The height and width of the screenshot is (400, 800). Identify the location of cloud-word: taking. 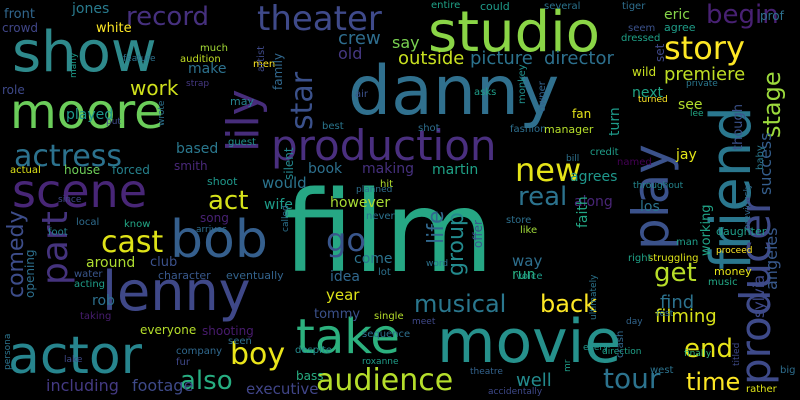
(96, 316).